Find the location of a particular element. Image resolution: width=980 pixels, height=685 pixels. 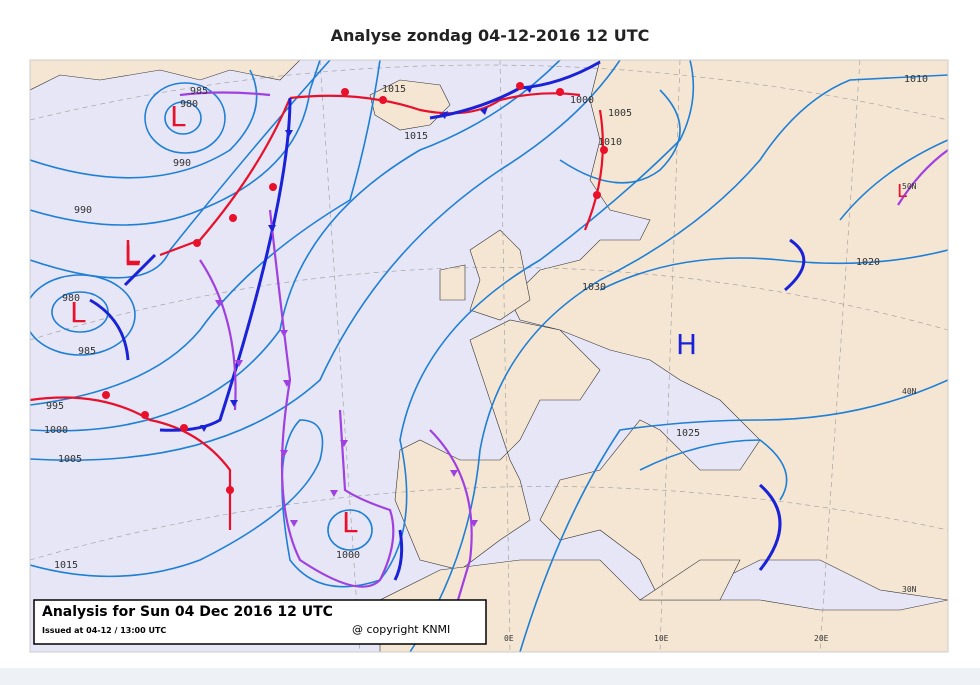

caption-issued: Issued at 04-12 / 13:00 UTC is located at coordinates (104, 630).